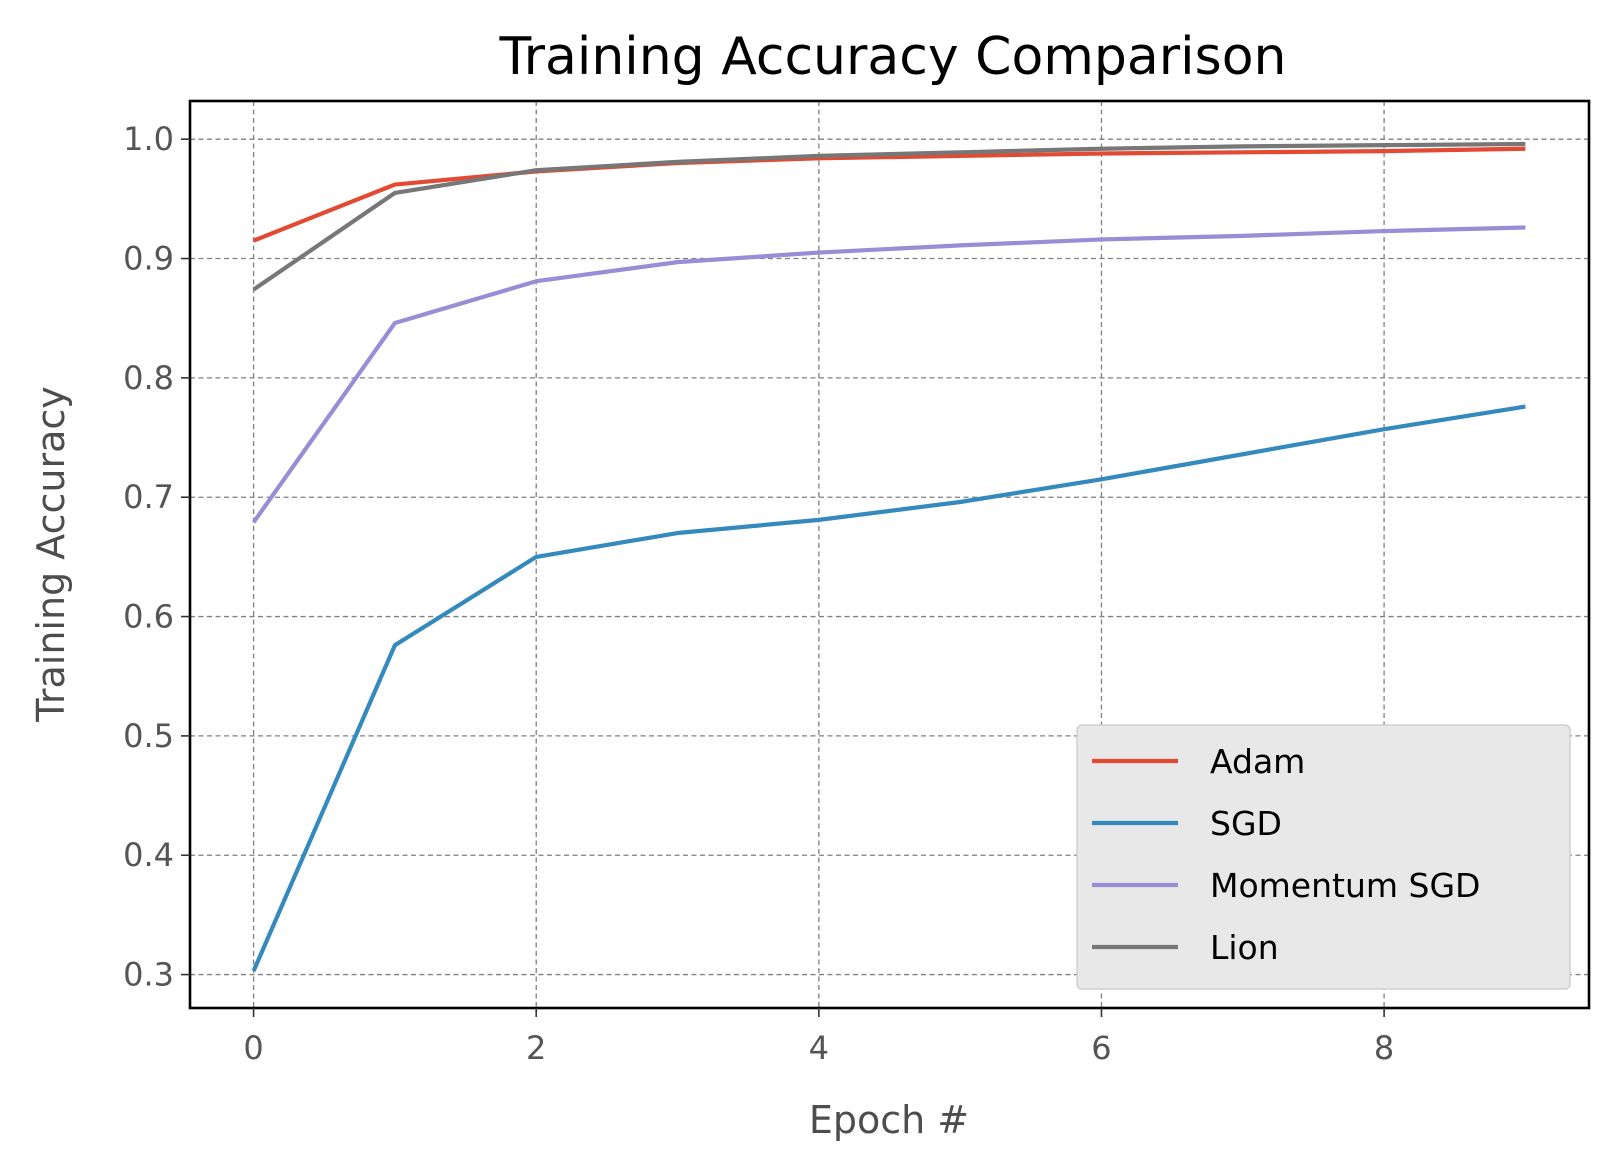 The width and height of the screenshot is (1615, 1172). I want to click on x-tick-label: 0, so click(253, 1048).